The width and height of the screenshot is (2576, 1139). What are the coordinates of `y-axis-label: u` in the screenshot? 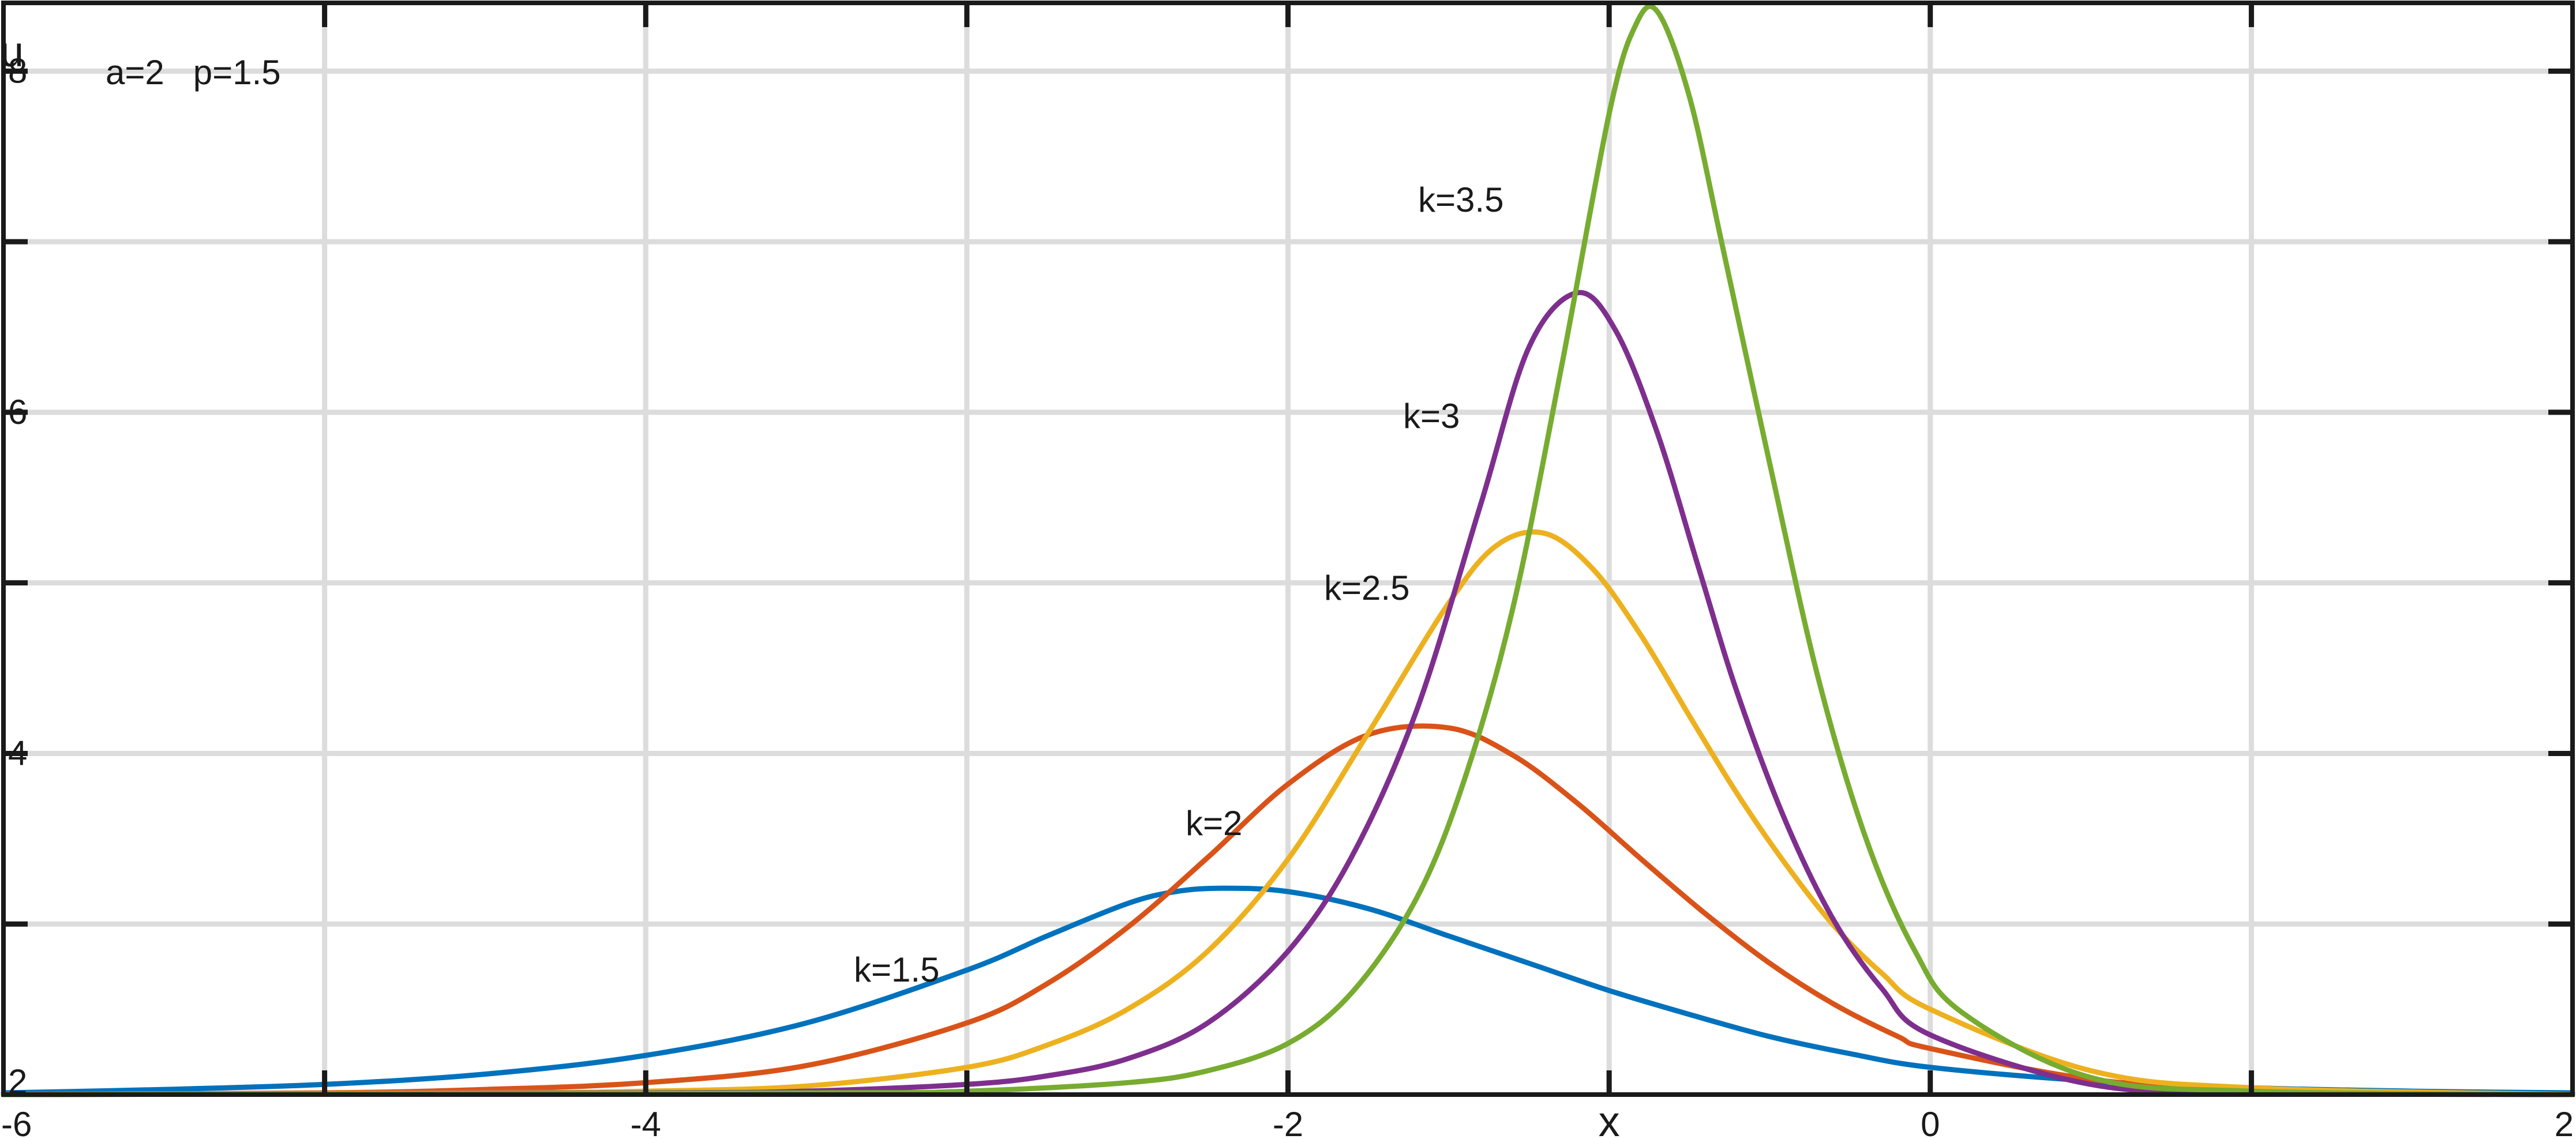 It's located at (12, 52).